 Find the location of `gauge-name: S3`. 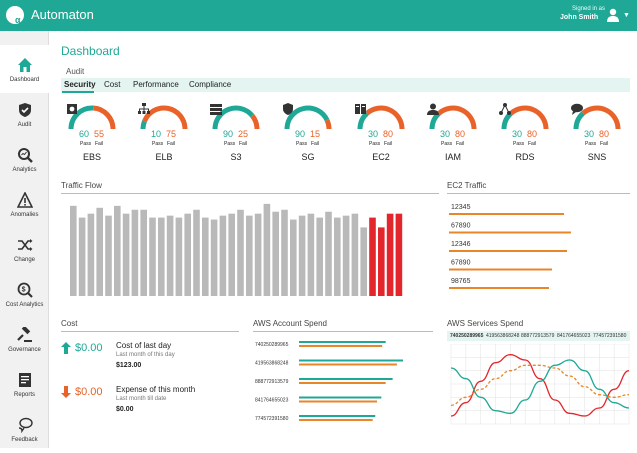

gauge-name: S3 is located at coordinates (236, 157).